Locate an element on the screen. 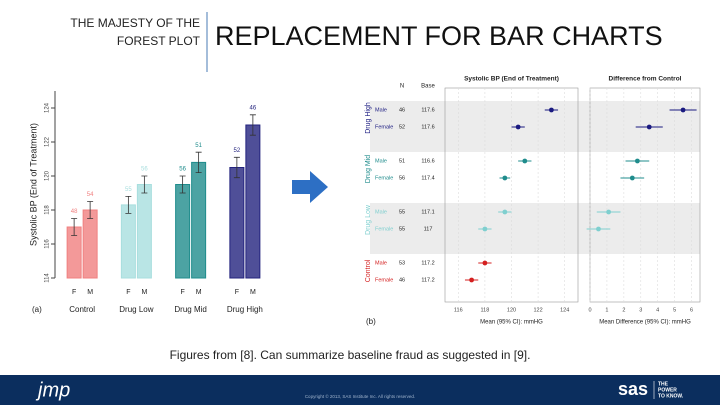  tagline-line: THE is located at coordinates (663, 384).